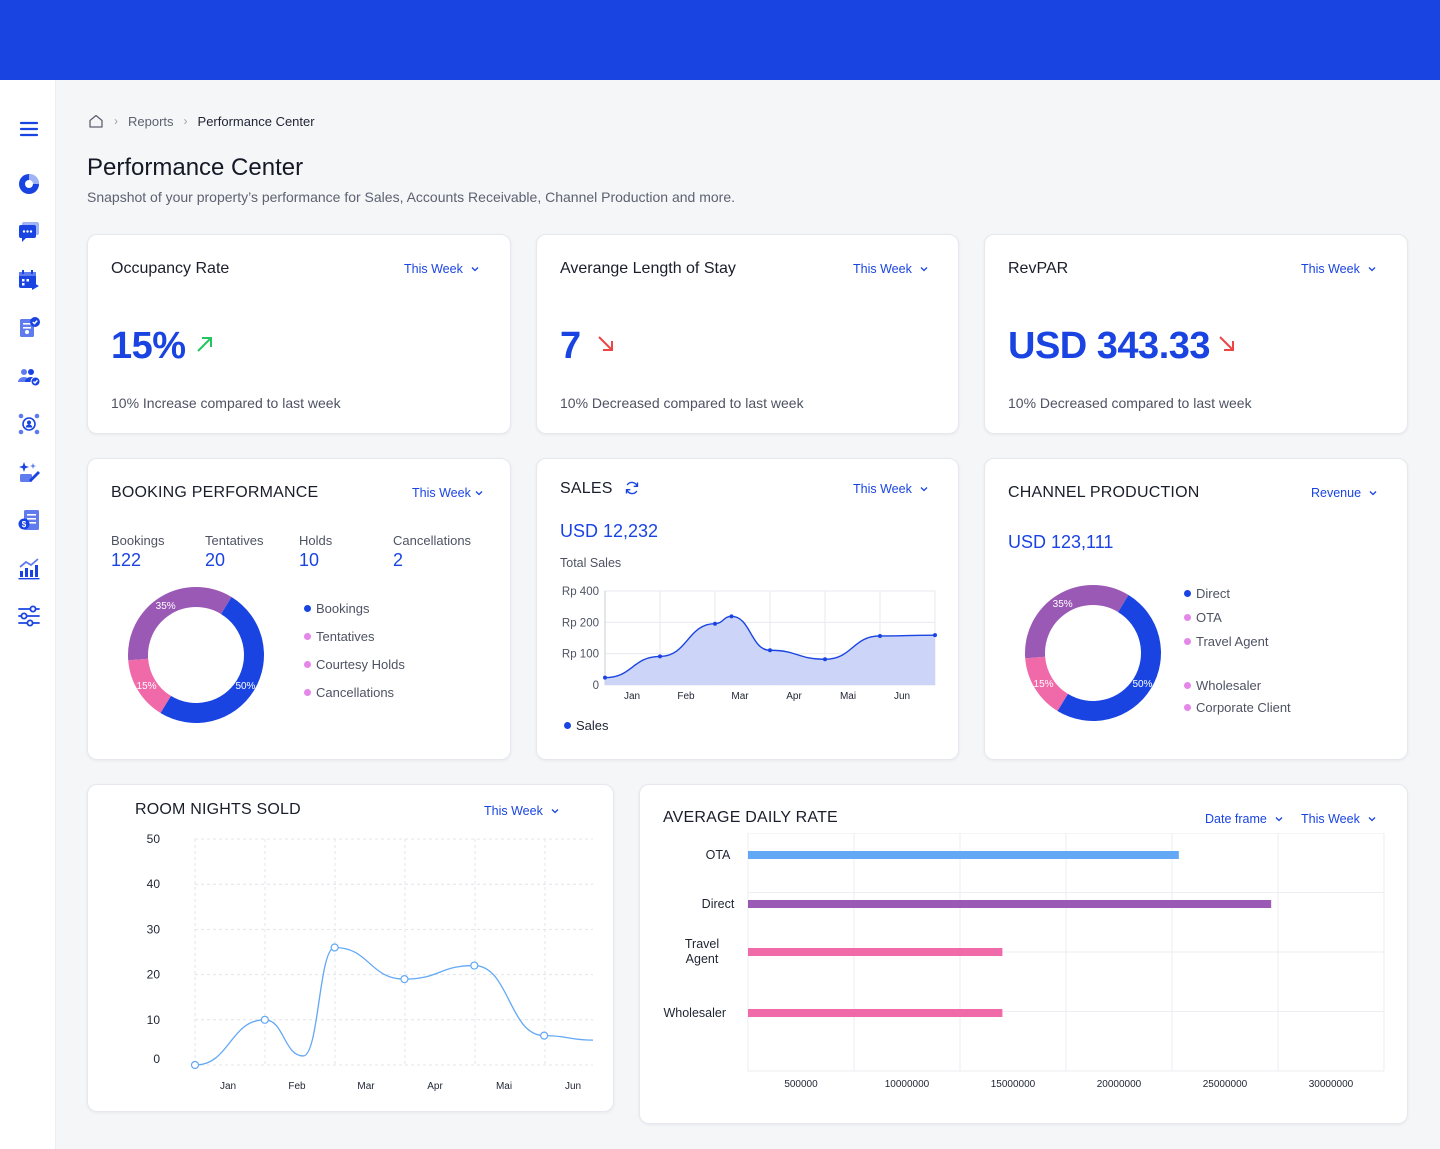 This screenshot has width=1440, height=1149. Describe the element at coordinates (29, 184) in the screenshot. I see `dashboard-pie-icon` at that location.